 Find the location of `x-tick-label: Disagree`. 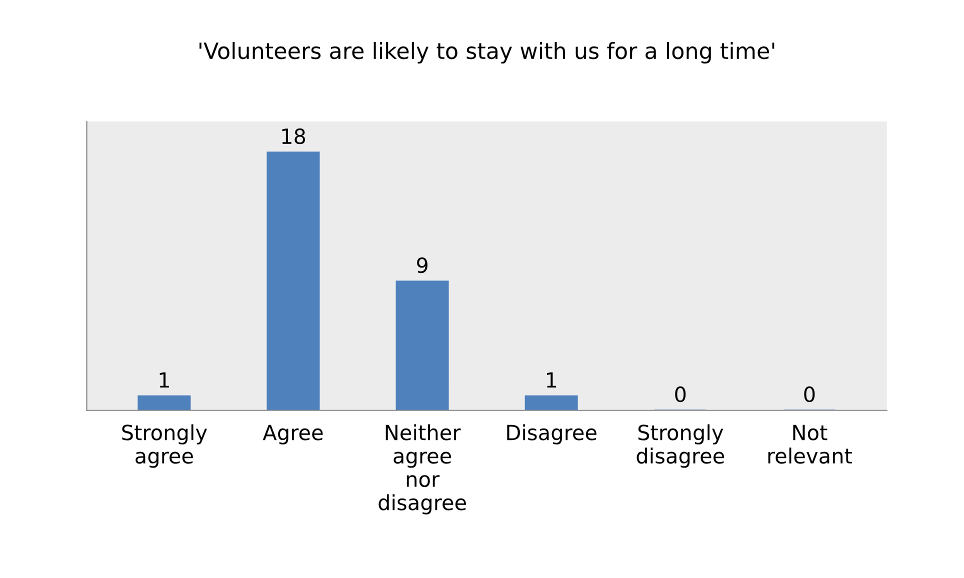

x-tick-label: Disagree is located at coordinates (551, 434).